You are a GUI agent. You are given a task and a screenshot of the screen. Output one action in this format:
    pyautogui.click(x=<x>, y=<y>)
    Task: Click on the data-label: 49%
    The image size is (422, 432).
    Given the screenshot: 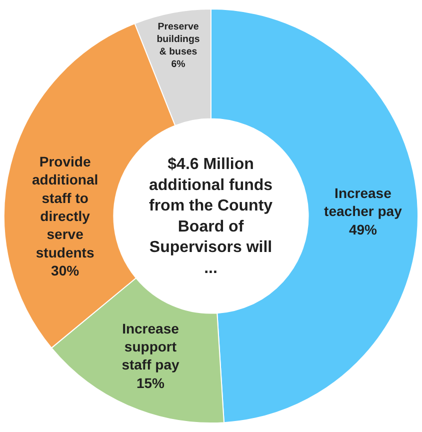 What is the action you would take?
    pyautogui.click(x=363, y=229)
    